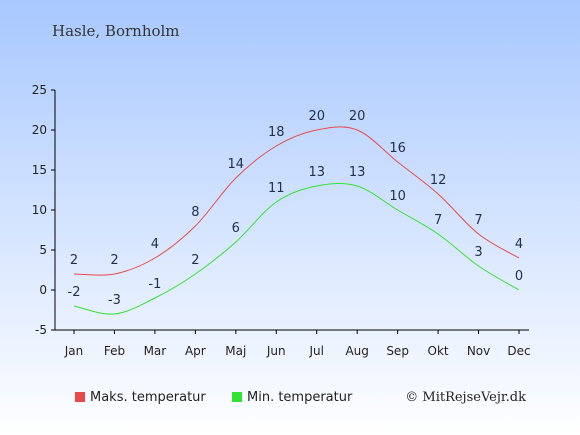  Describe the element at coordinates (235, 351) in the screenshot. I see `x-tick-label: Maj` at that location.